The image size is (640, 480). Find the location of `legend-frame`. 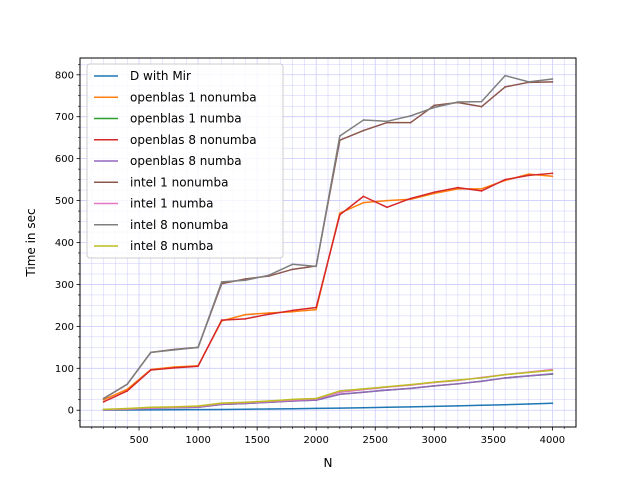

legend-frame is located at coordinates (185, 161).